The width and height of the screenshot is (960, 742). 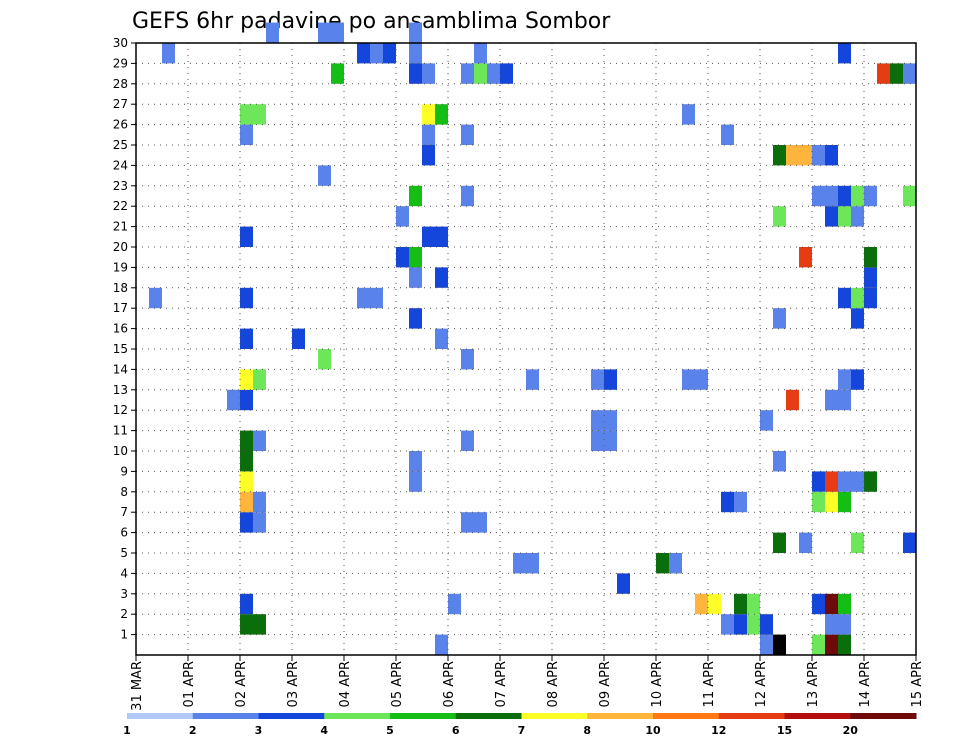 I want to click on legend-label: 8, so click(x=587, y=730).